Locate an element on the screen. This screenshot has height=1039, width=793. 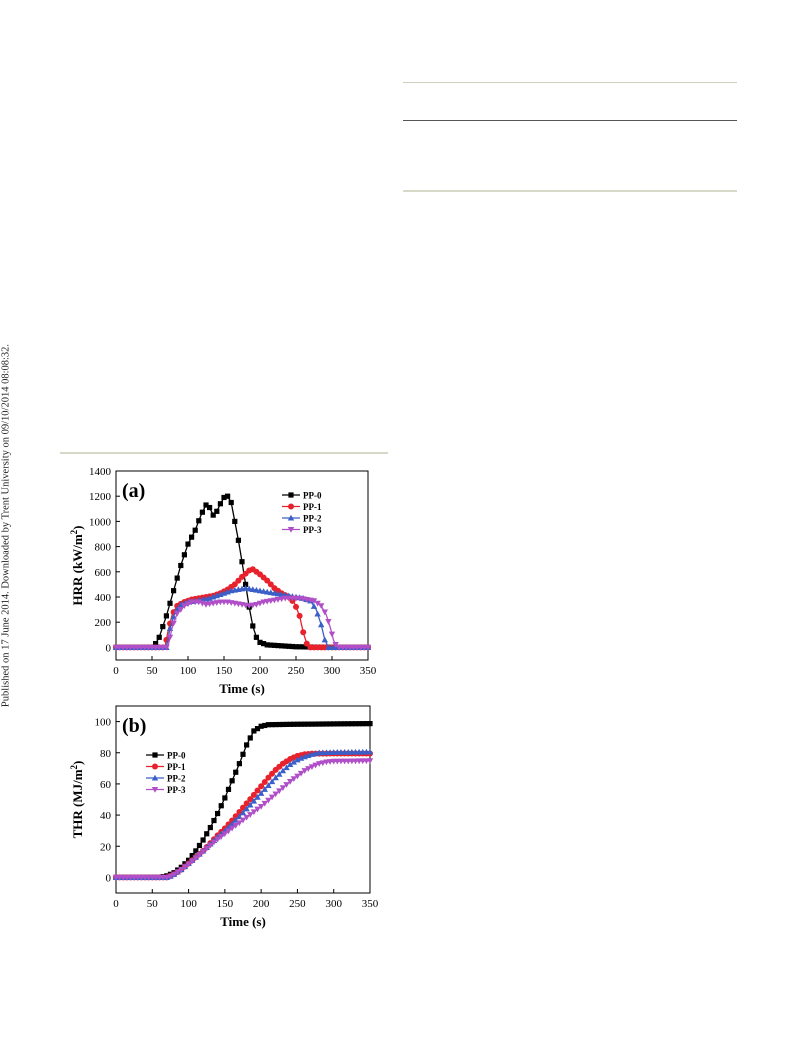
hrr-y-tick-label: 400 is located at coordinates (103, 598).